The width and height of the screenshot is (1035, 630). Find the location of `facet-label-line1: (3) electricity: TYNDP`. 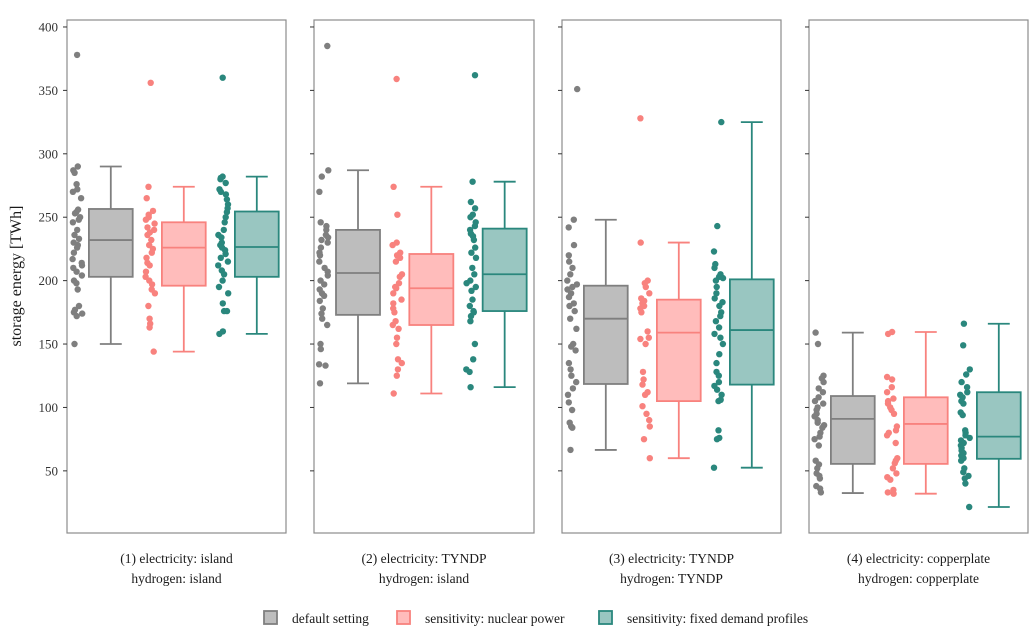

facet-label-line1: (3) electricity: TYNDP is located at coordinates (671, 558).